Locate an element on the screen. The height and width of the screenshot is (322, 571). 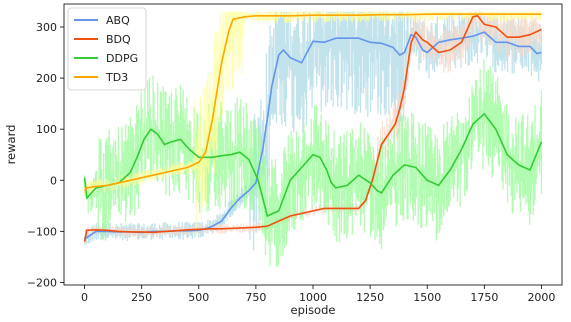
x-tick-label: 2000 is located at coordinates (541, 297).